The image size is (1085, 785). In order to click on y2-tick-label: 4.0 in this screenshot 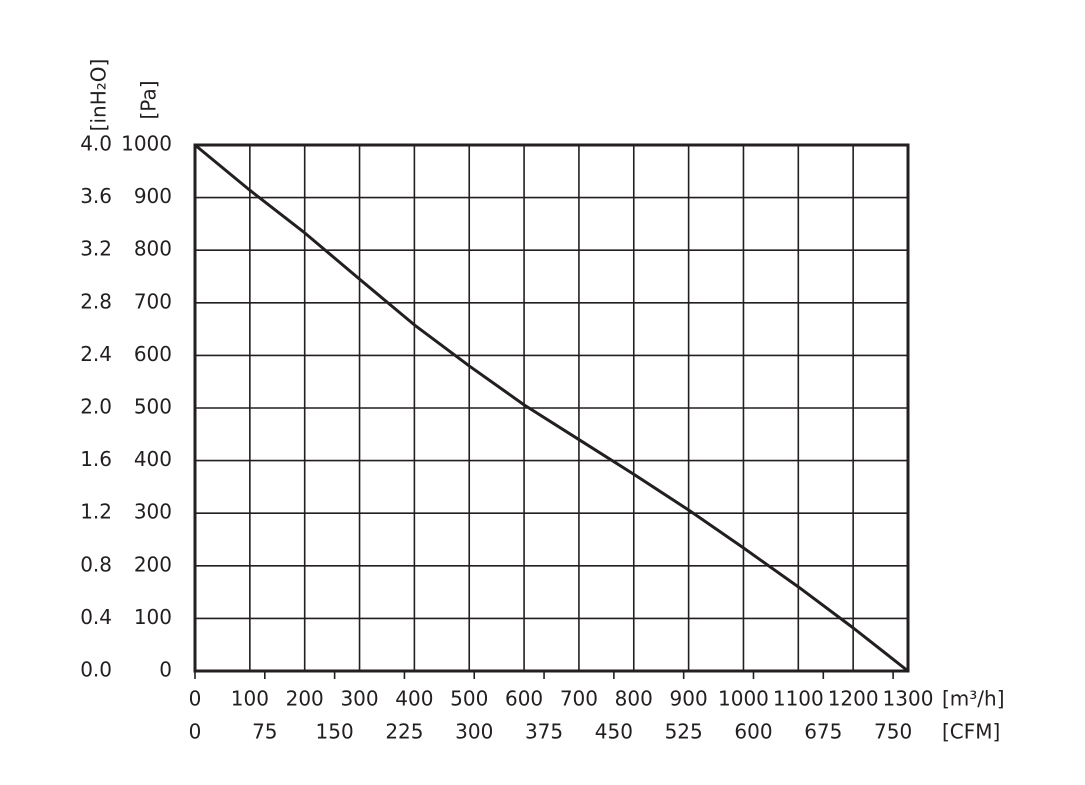, I will do `click(96, 144)`.